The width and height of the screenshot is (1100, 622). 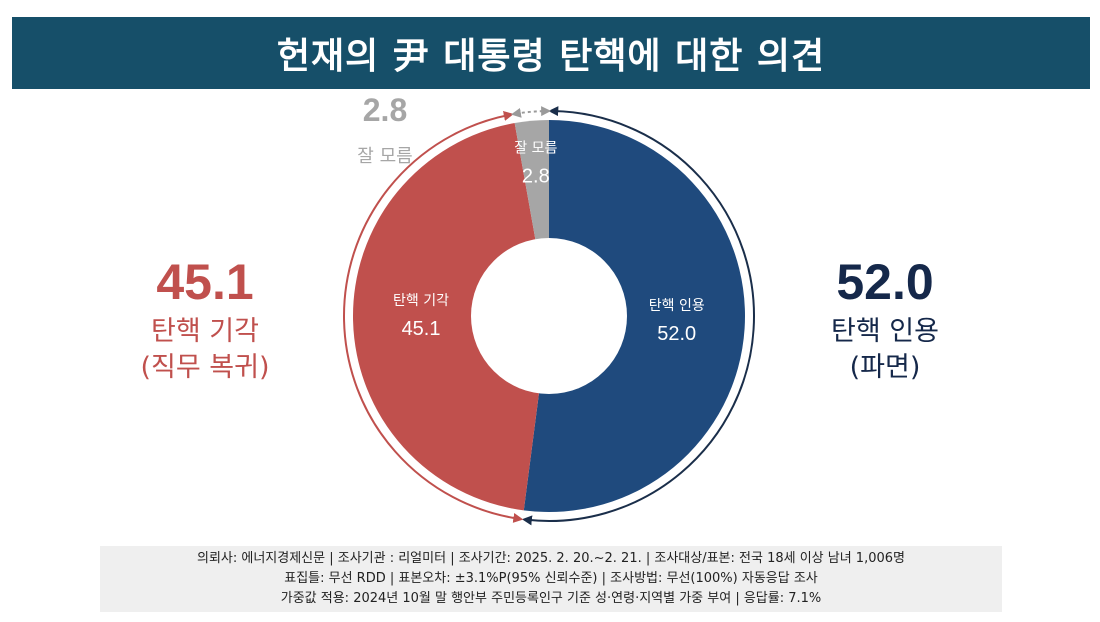 What do you see at coordinates (677, 306) in the screenshot?
I see `slice-label-uphold: 탄핵 인용` at bounding box center [677, 306].